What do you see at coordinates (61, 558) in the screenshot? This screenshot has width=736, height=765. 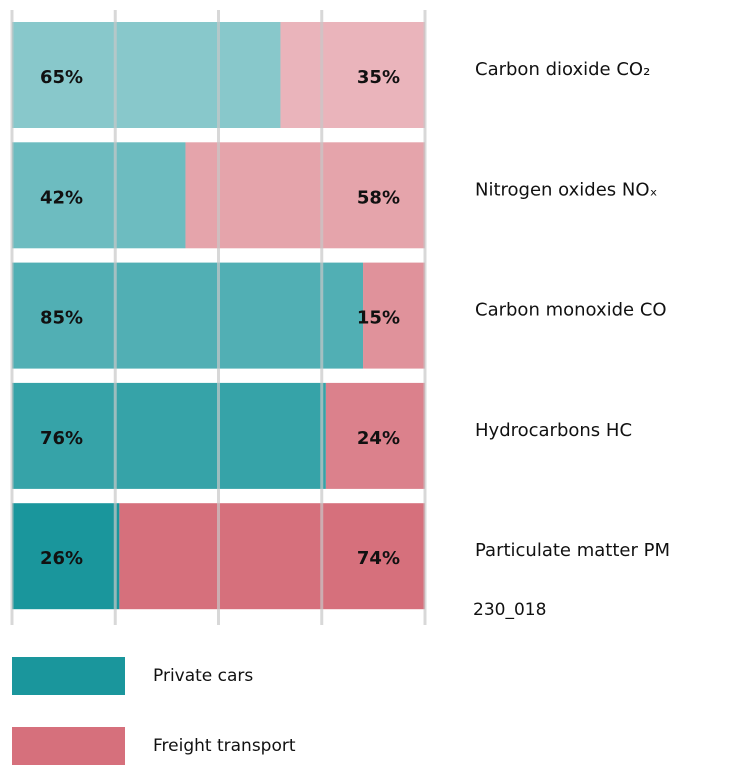 I see `value-label: 26%` at bounding box center [61, 558].